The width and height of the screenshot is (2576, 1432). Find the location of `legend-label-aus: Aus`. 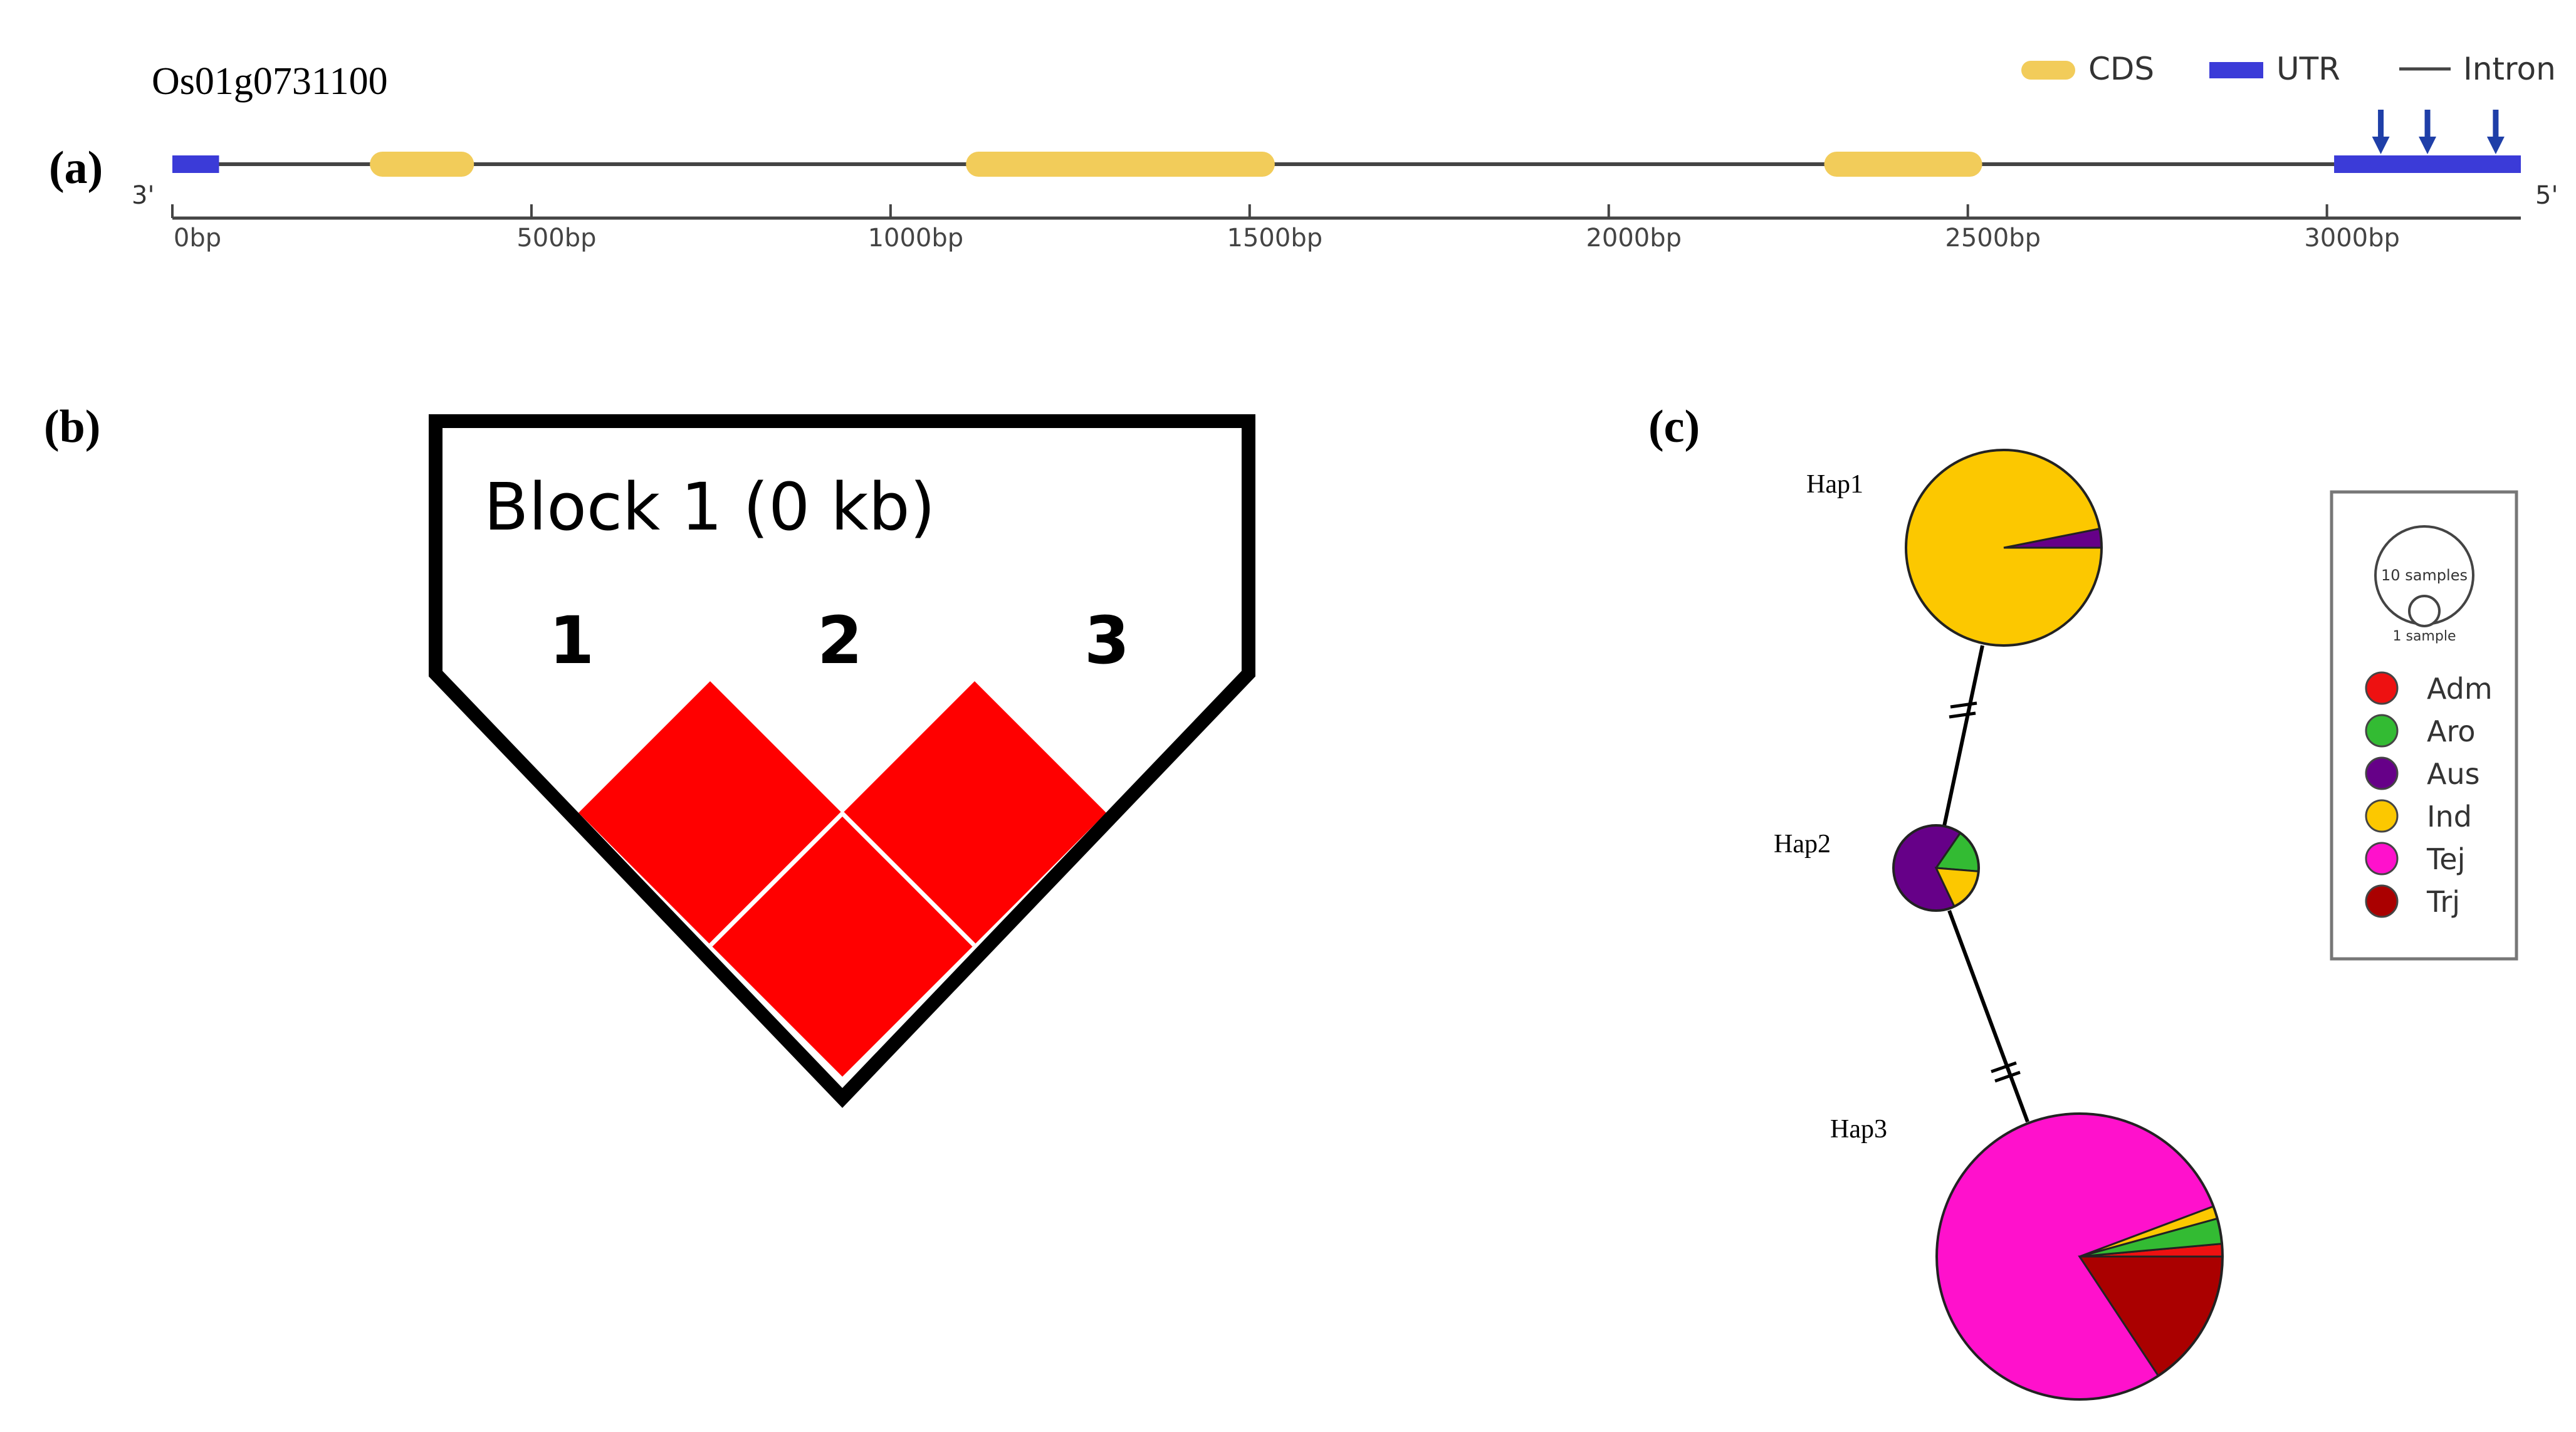

legend-label-aus: Aus is located at coordinates (2453, 774).